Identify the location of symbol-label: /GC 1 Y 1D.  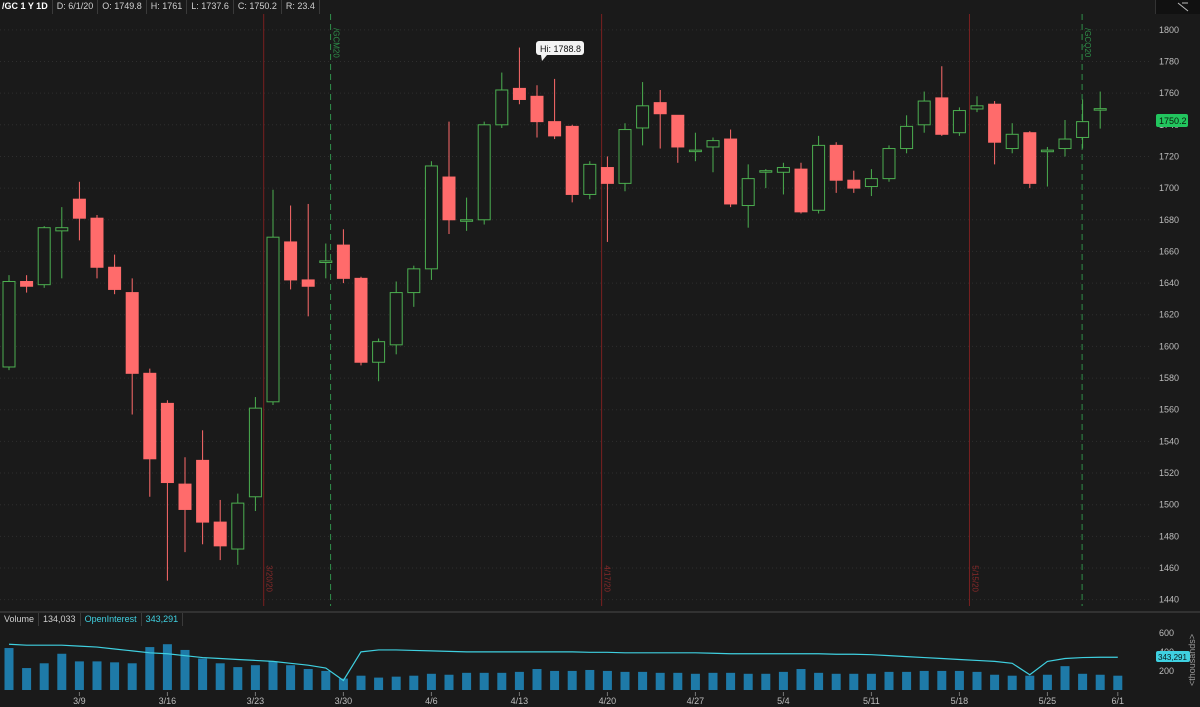
(26, 7).